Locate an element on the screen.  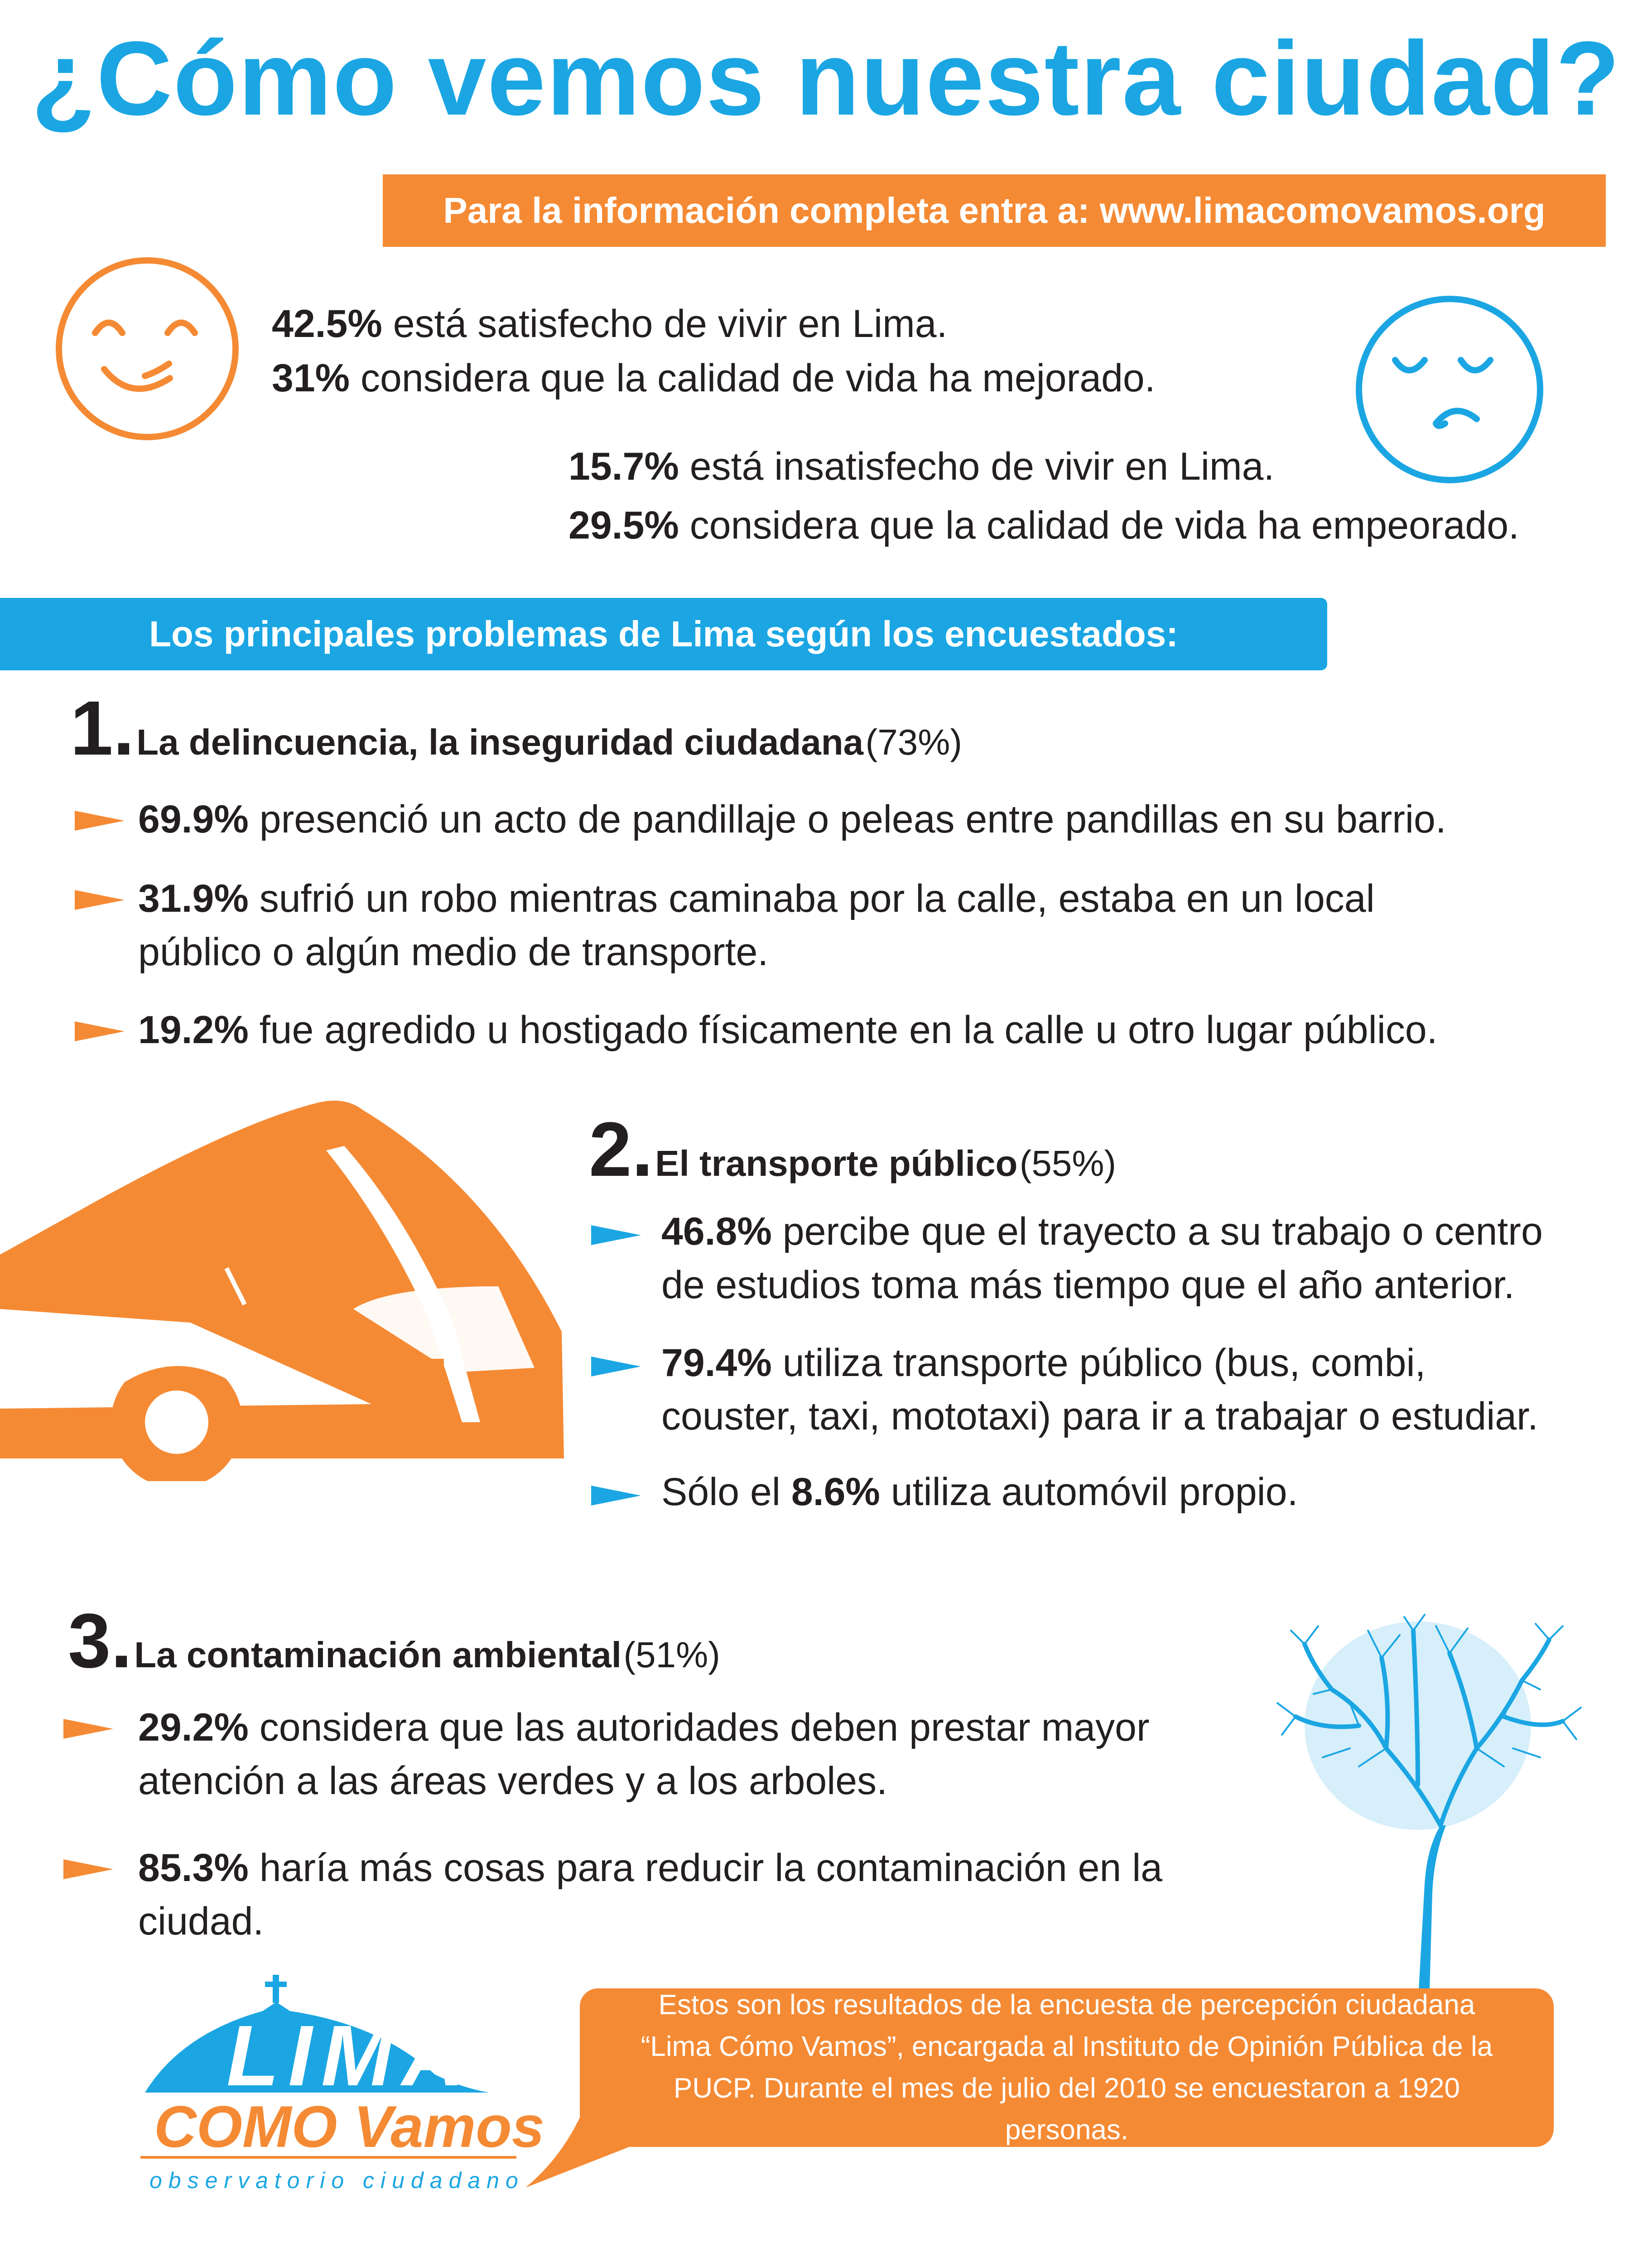
bullet-pct: 46.8% is located at coordinates (717, 1231).